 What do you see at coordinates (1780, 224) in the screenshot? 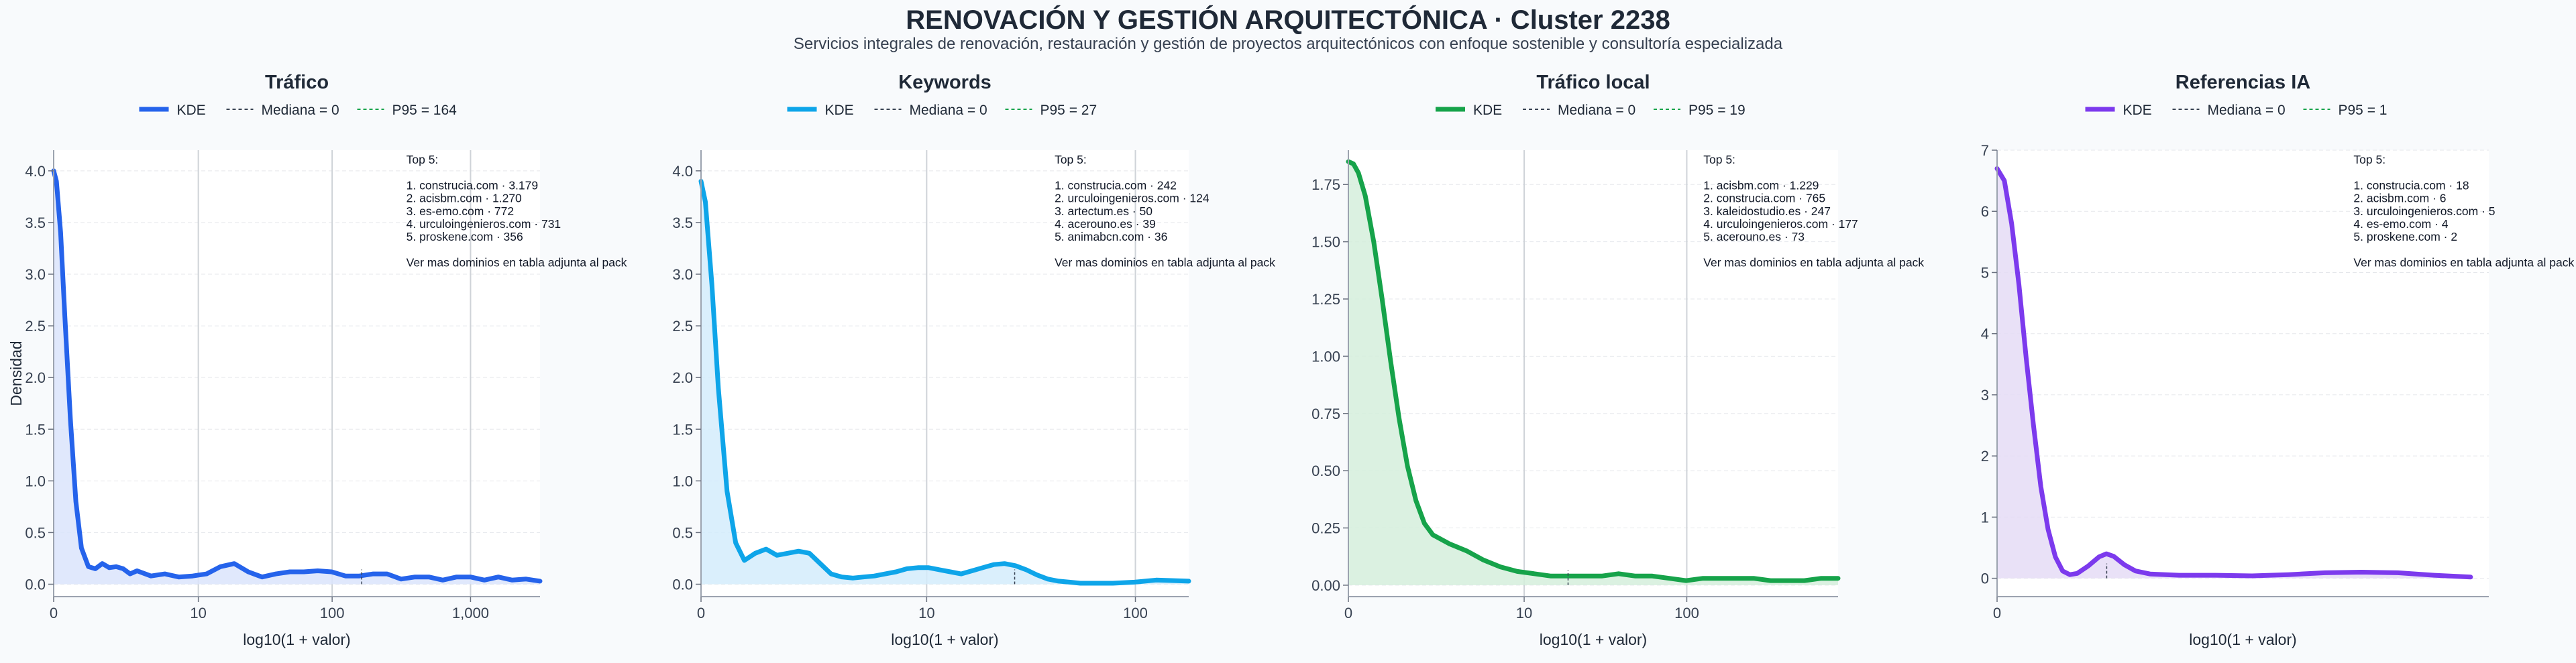
I see `annotation-line: 4. urculoingenieros.com · 177` at bounding box center [1780, 224].